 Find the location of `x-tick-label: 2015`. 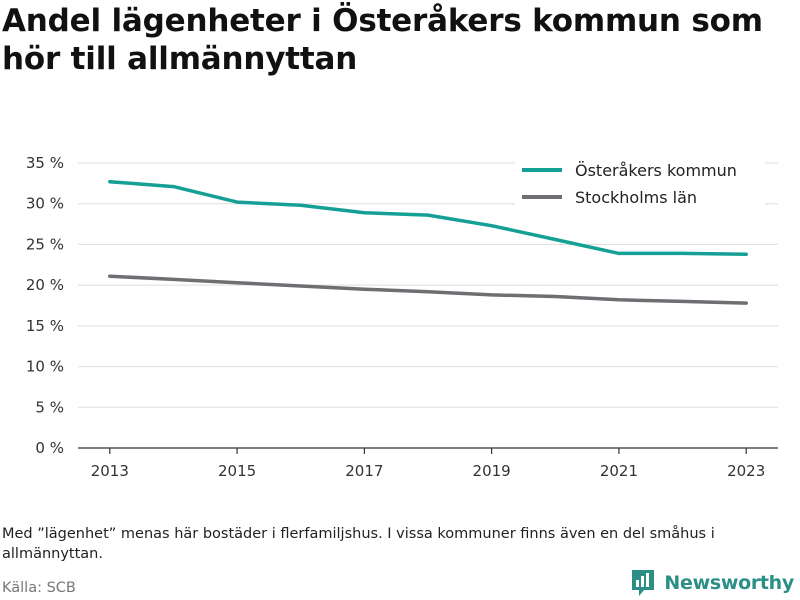

x-tick-label: 2015 is located at coordinates (237, 471).